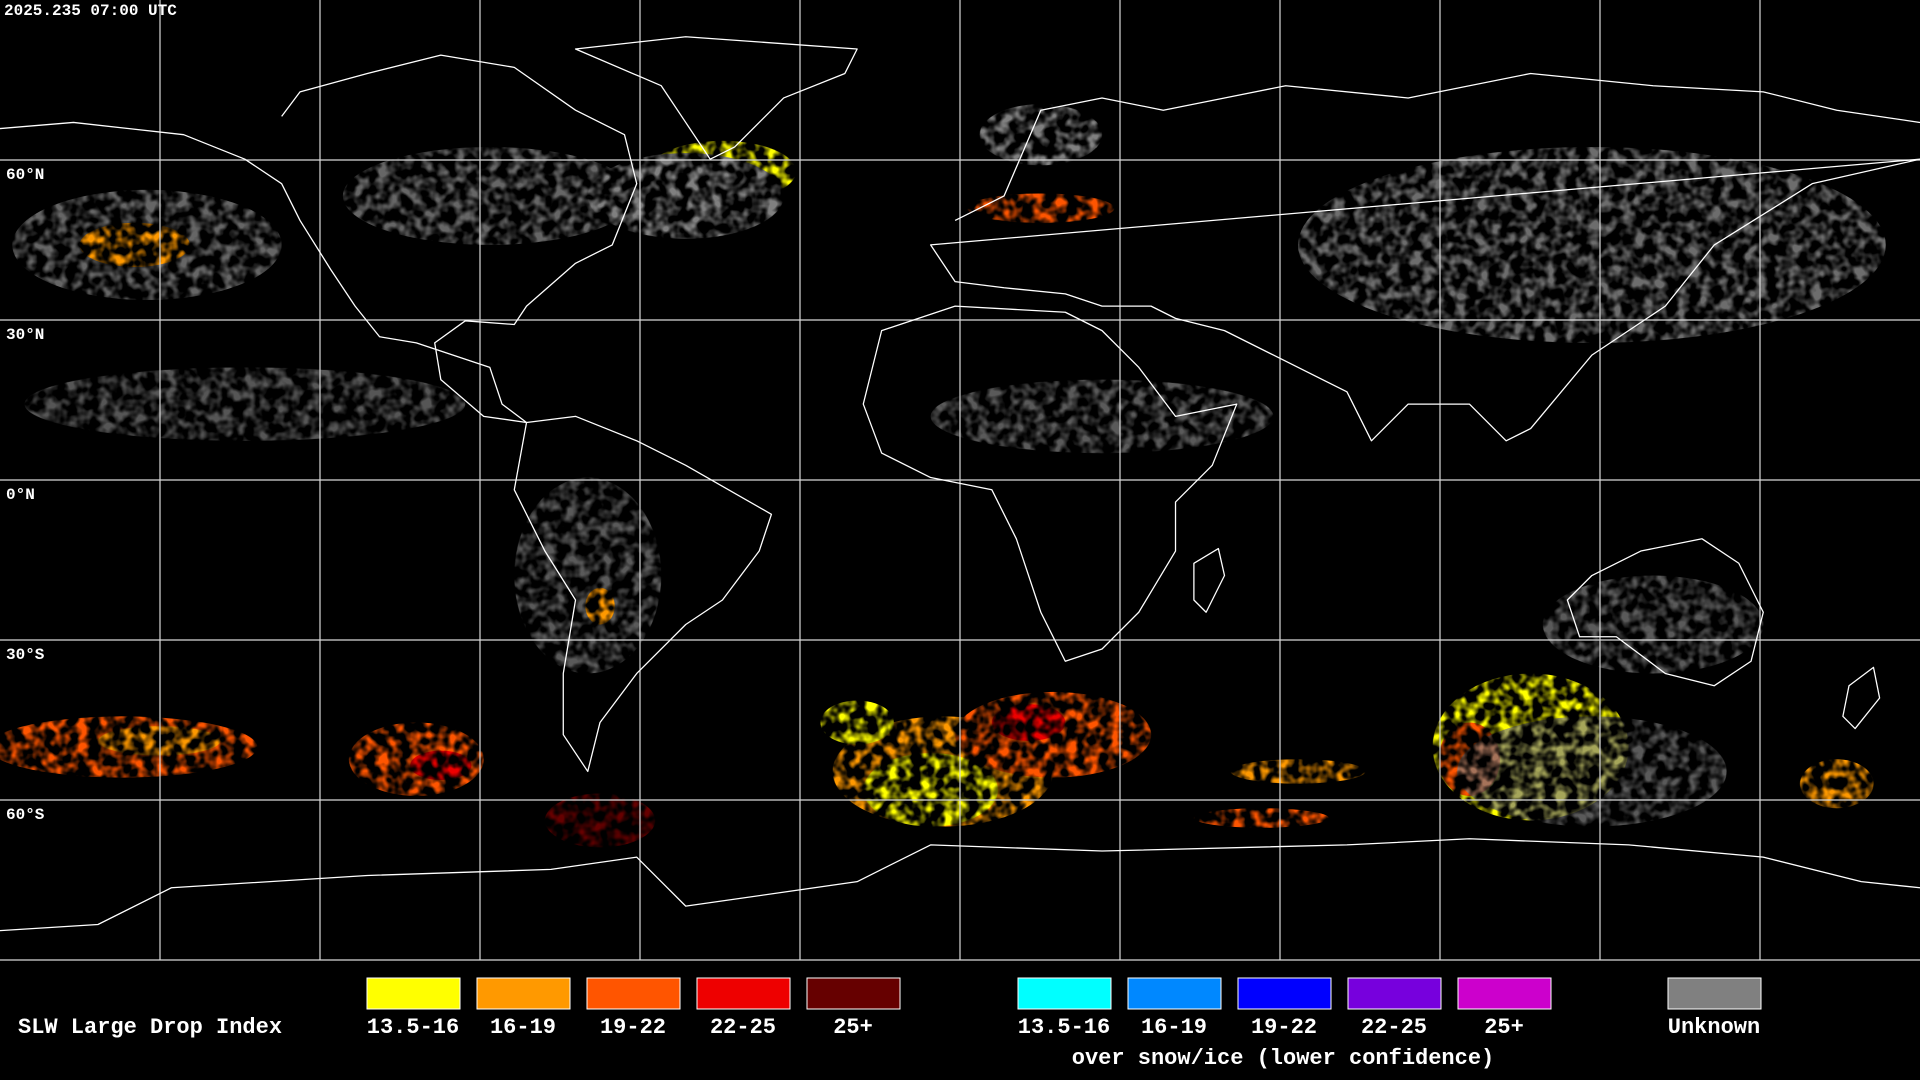 The height and width of the screenshot is (1080, 1920). Describe the element at coordinates (20, 495) in the screenshot. I see `latitude-label: 0°N` at that location.